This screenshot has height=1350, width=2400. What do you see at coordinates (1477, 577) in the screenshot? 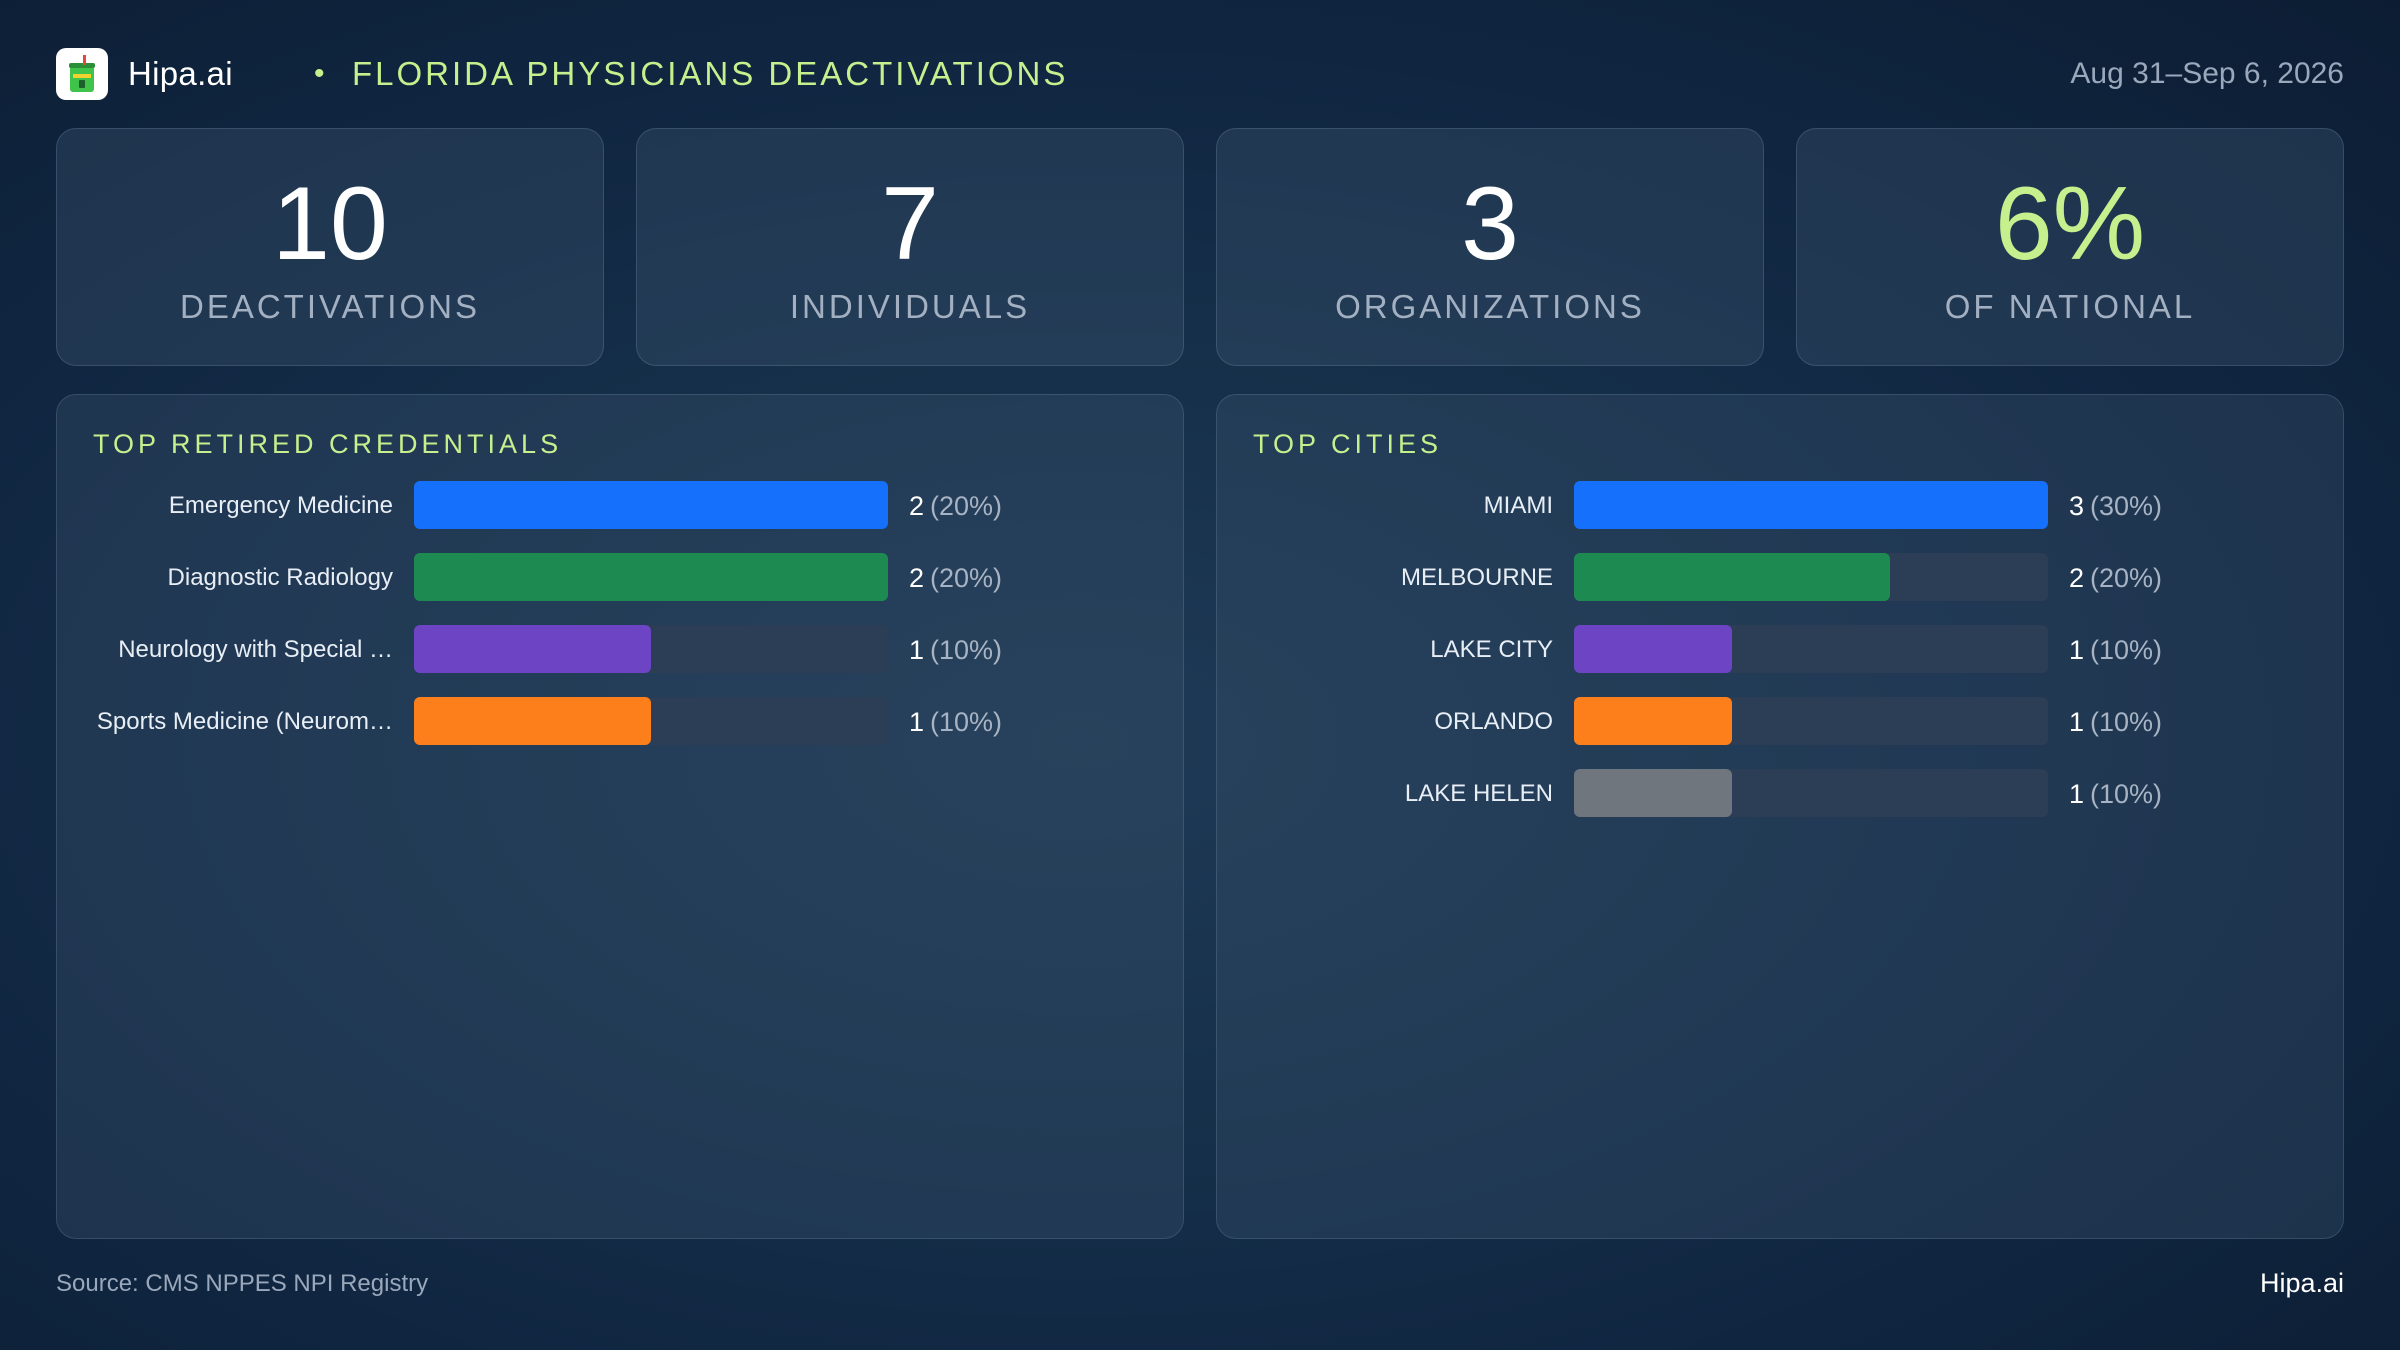
I see `bar-label: MELBOURNE` at bounding box center [1477, 577].